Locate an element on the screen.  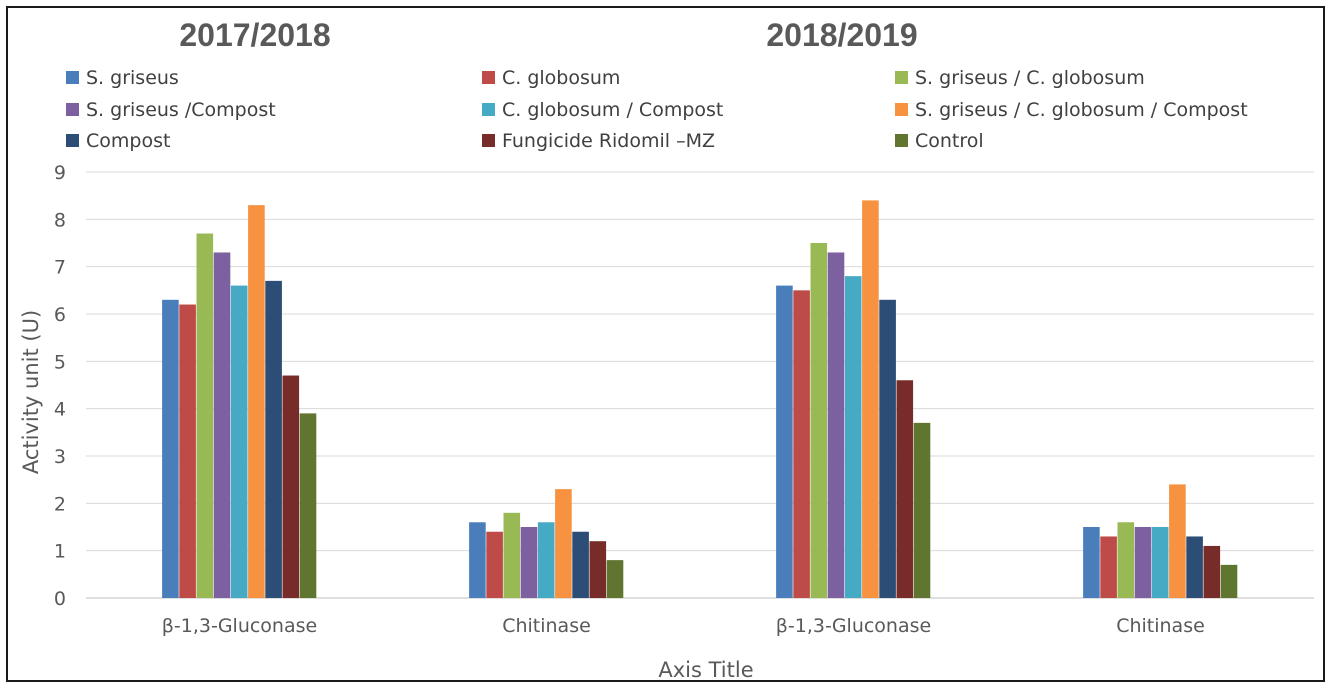
y-tick-7: 7 is located at coordinates (60, 268).